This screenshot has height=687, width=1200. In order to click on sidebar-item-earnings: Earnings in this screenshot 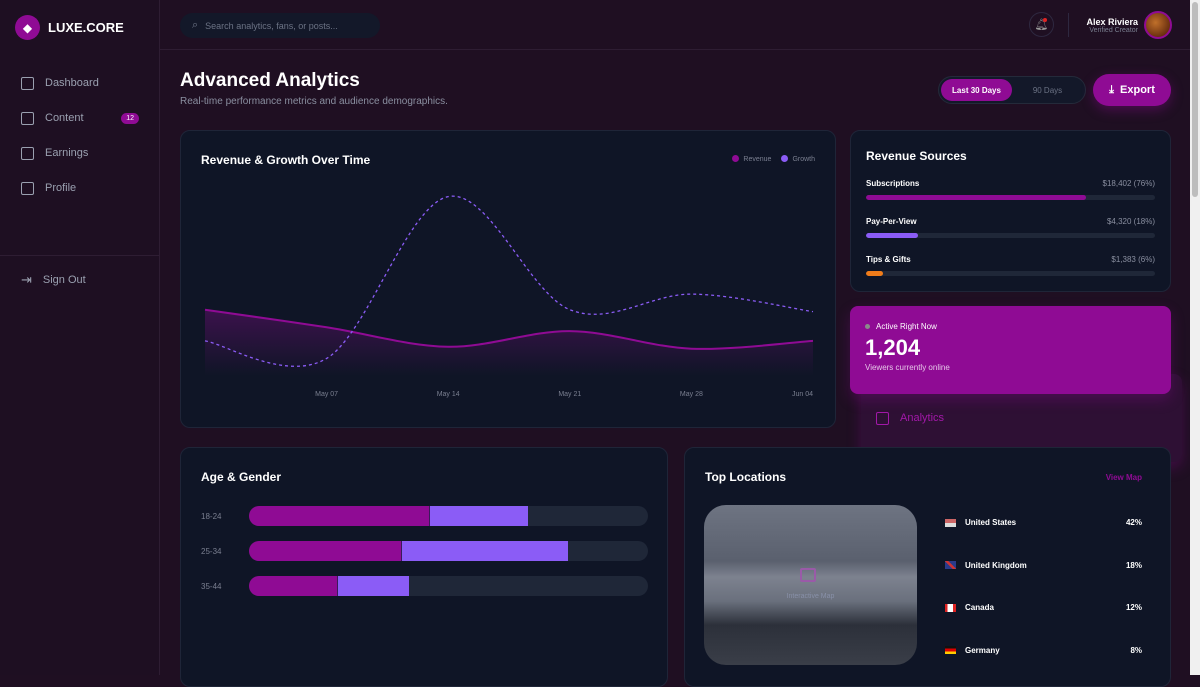, I will do `click(80, 153)`.